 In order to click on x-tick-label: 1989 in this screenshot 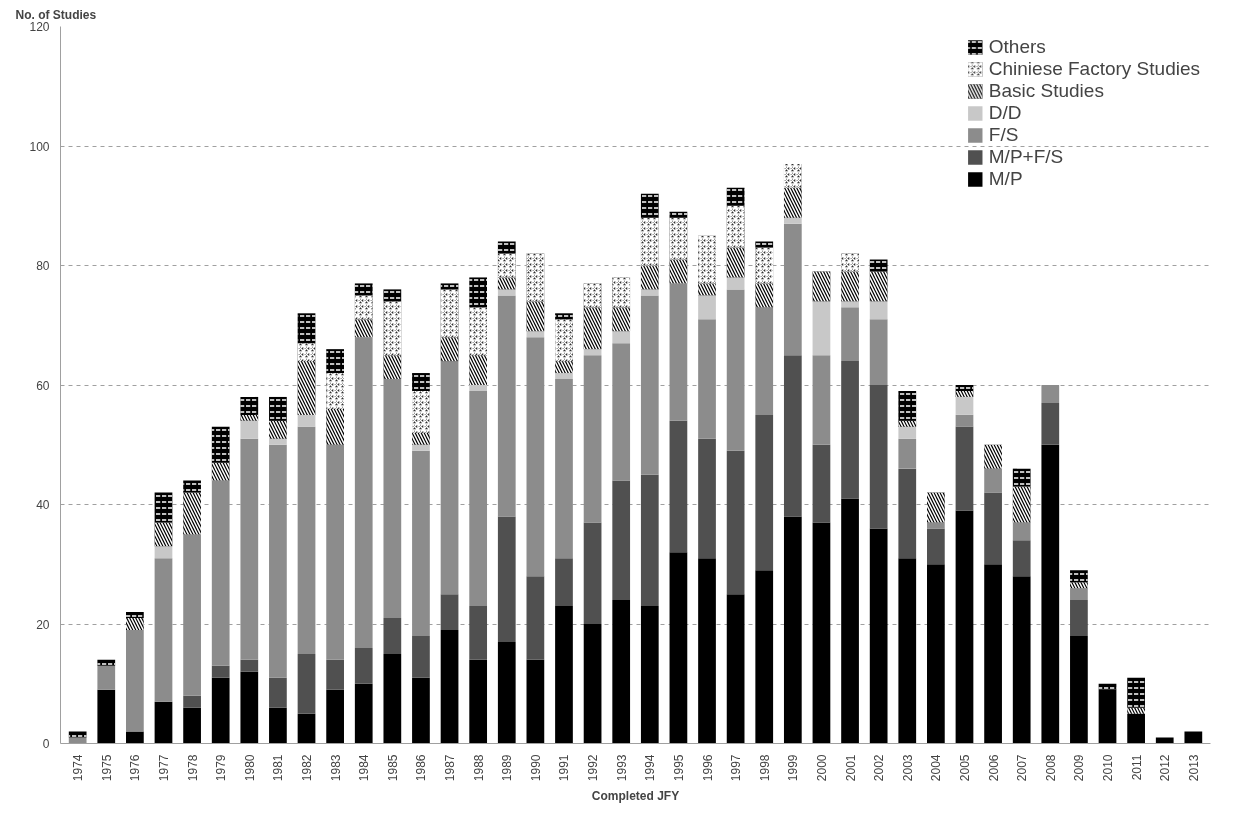, I will do `click(507, 768)`.